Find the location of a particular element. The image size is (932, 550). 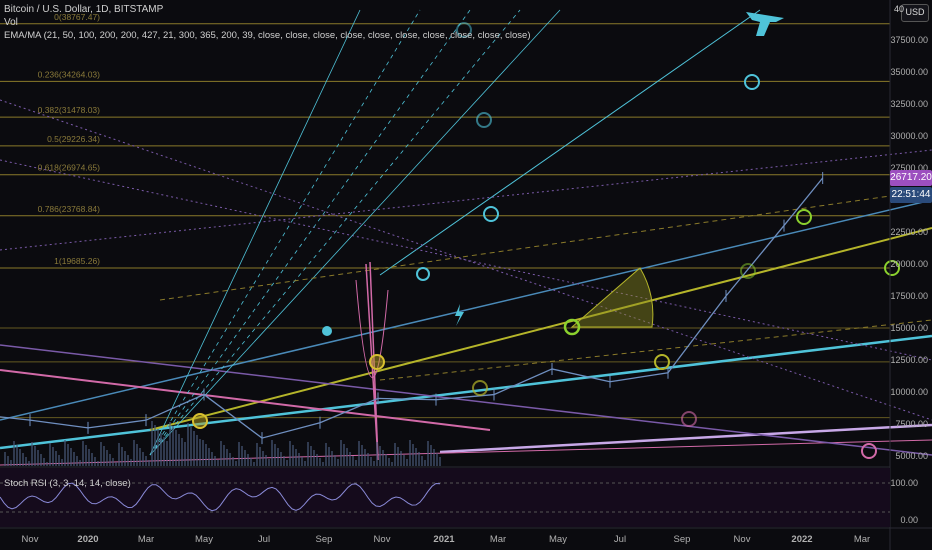

fib-level-label: 0(38767.47) is located at coordinates (77, 17).